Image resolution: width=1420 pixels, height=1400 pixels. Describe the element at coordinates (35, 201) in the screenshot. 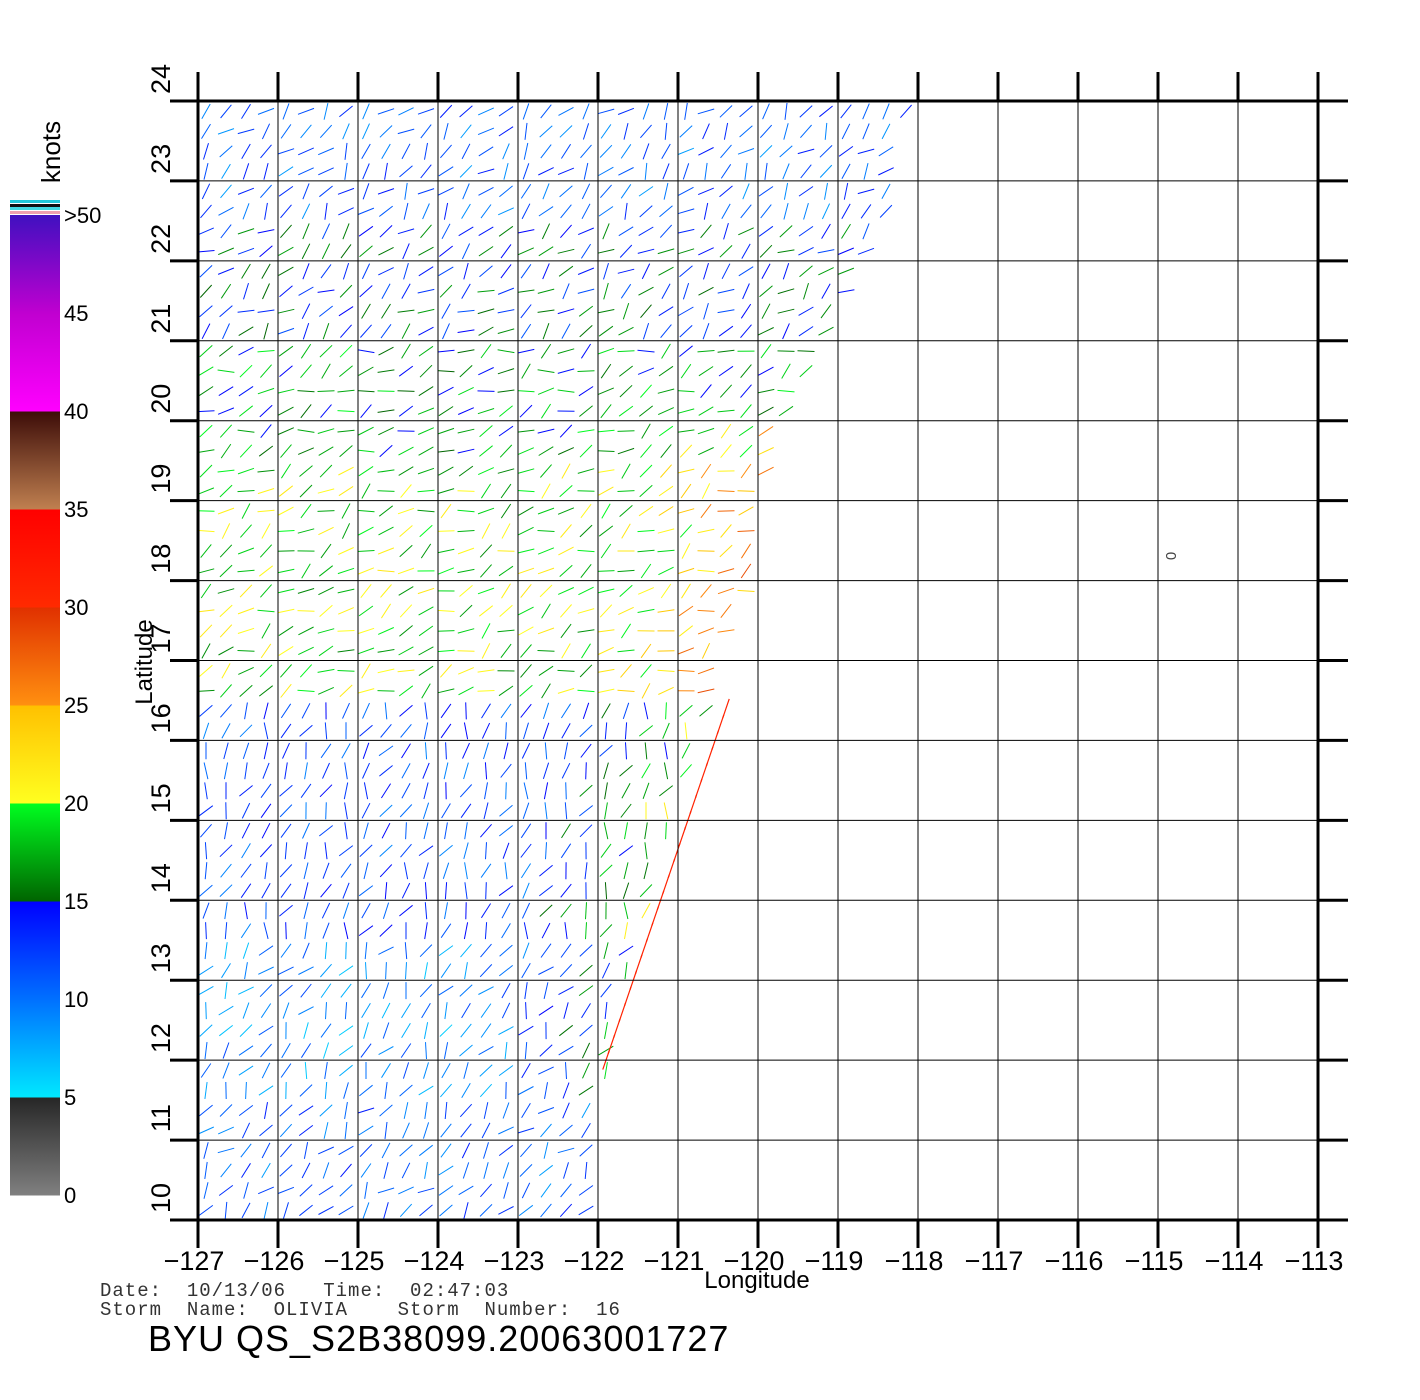

I see `colorbar-cap-stripe` at that location.